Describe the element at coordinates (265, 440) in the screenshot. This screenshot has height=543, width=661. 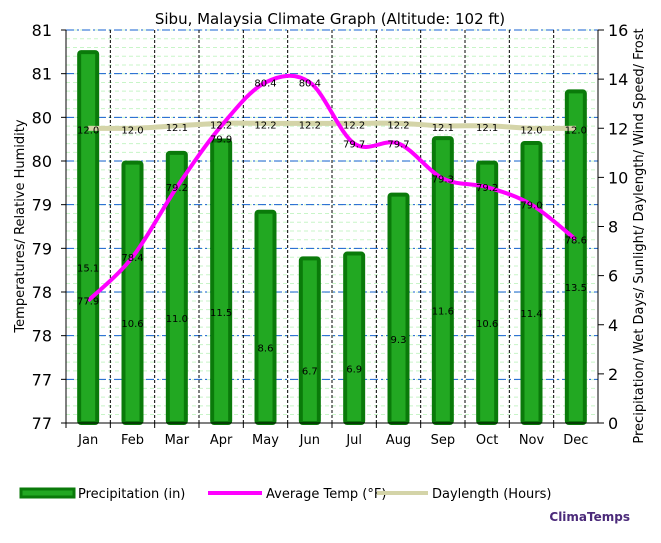
I see `x-tick-label: May` at that location.